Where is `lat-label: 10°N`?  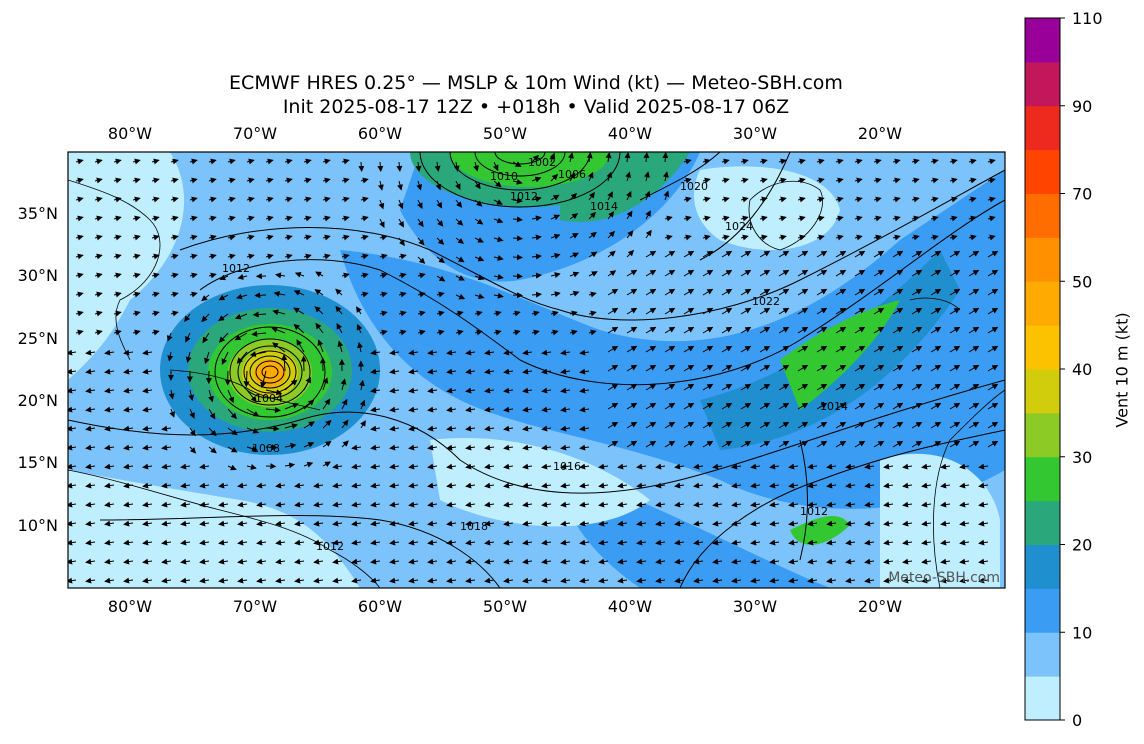 lat-label: 10°N is located at coordinates (38, 525).